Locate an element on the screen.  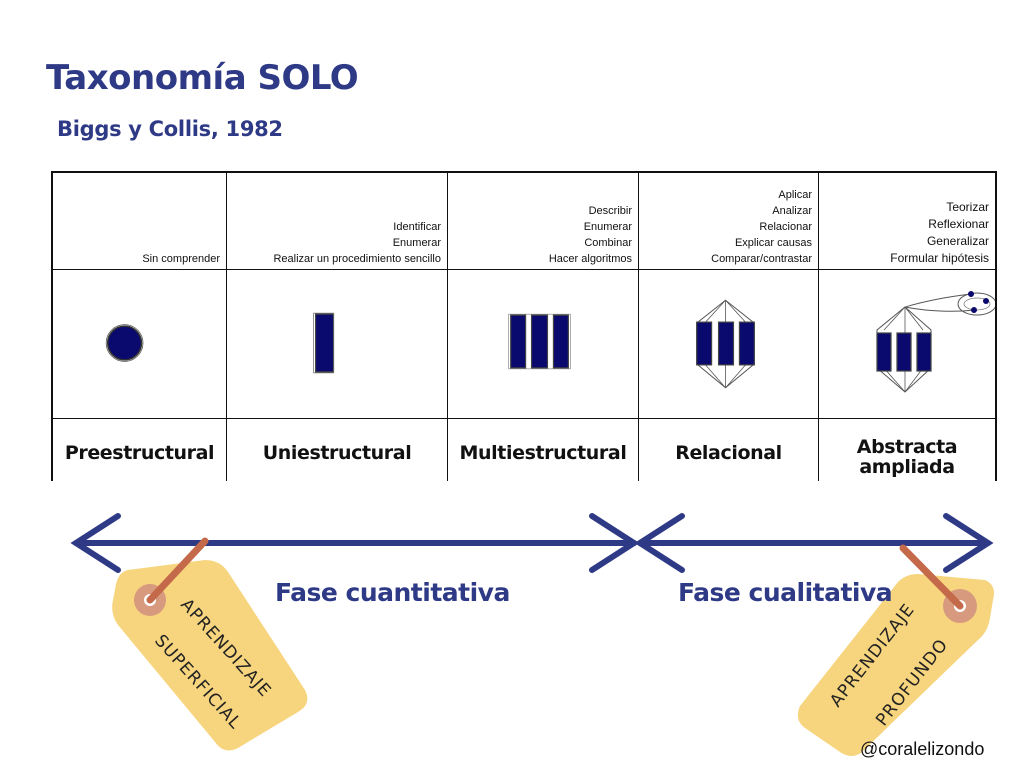
verb: Aplicar is located at coordinates (795, 195).